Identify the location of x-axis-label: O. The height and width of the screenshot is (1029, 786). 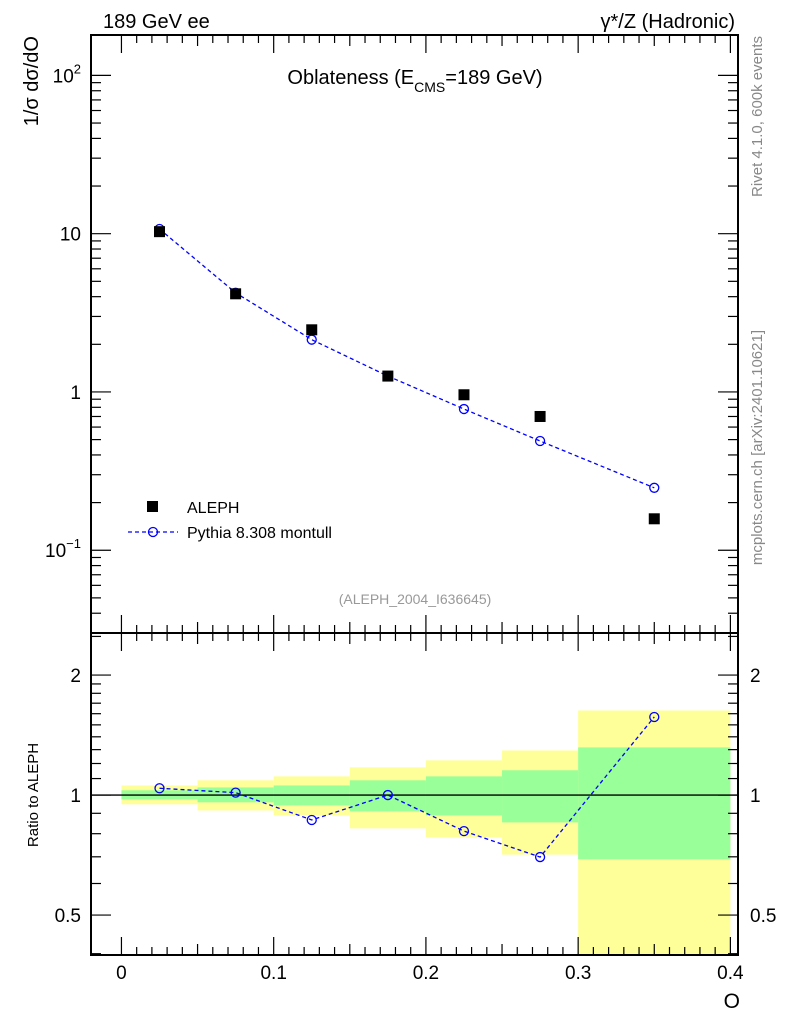
(732, 1001).